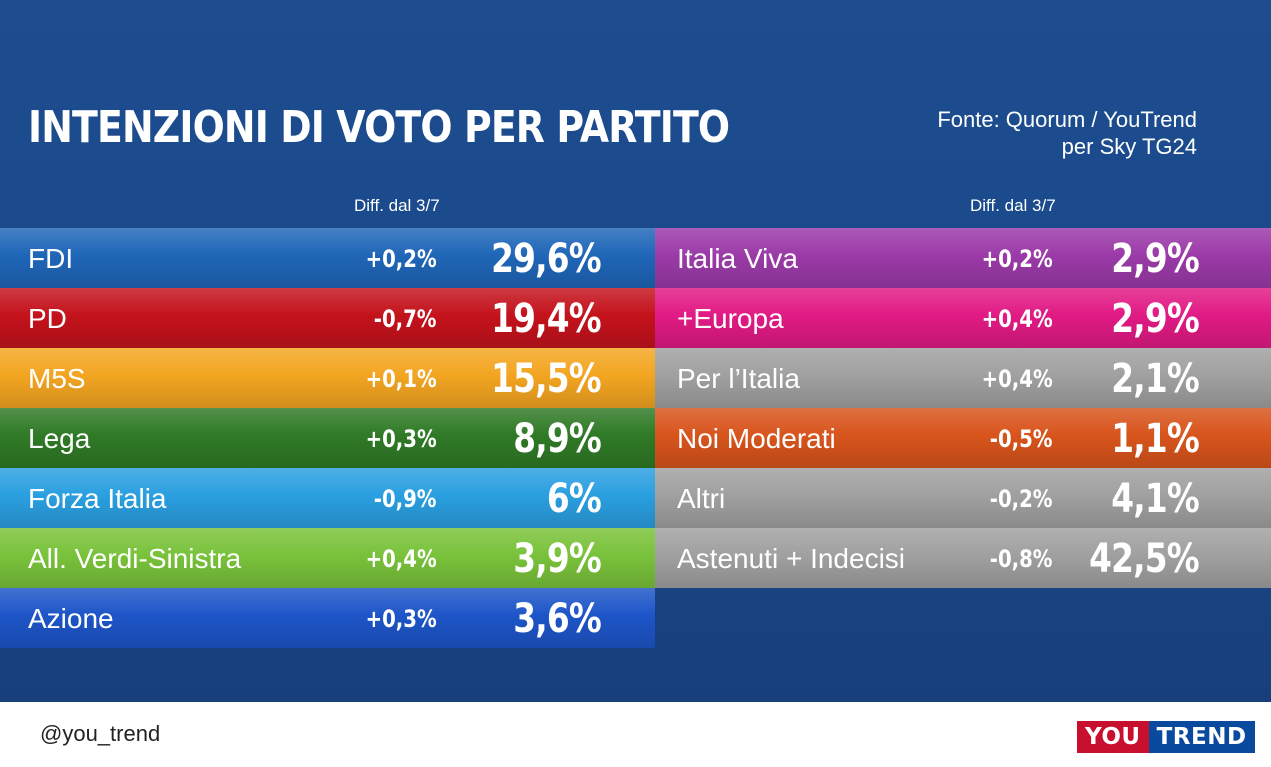 This screenshot has width=1271, height=767. I want to click on party-row: Azione +0,3% 3,6%, so click(327, 618).